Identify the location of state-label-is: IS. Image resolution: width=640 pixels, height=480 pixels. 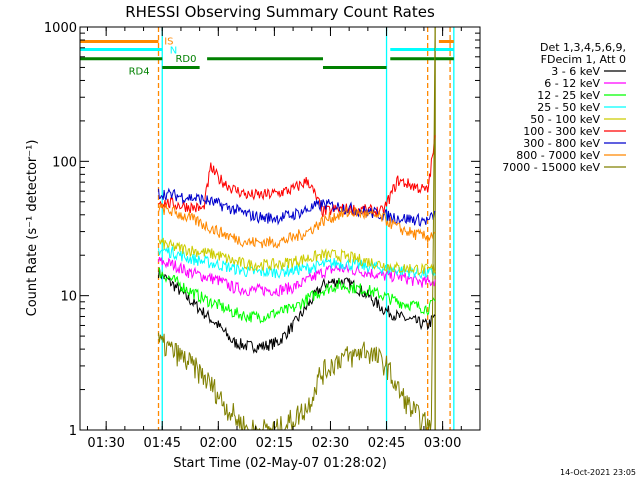
(168, 41).